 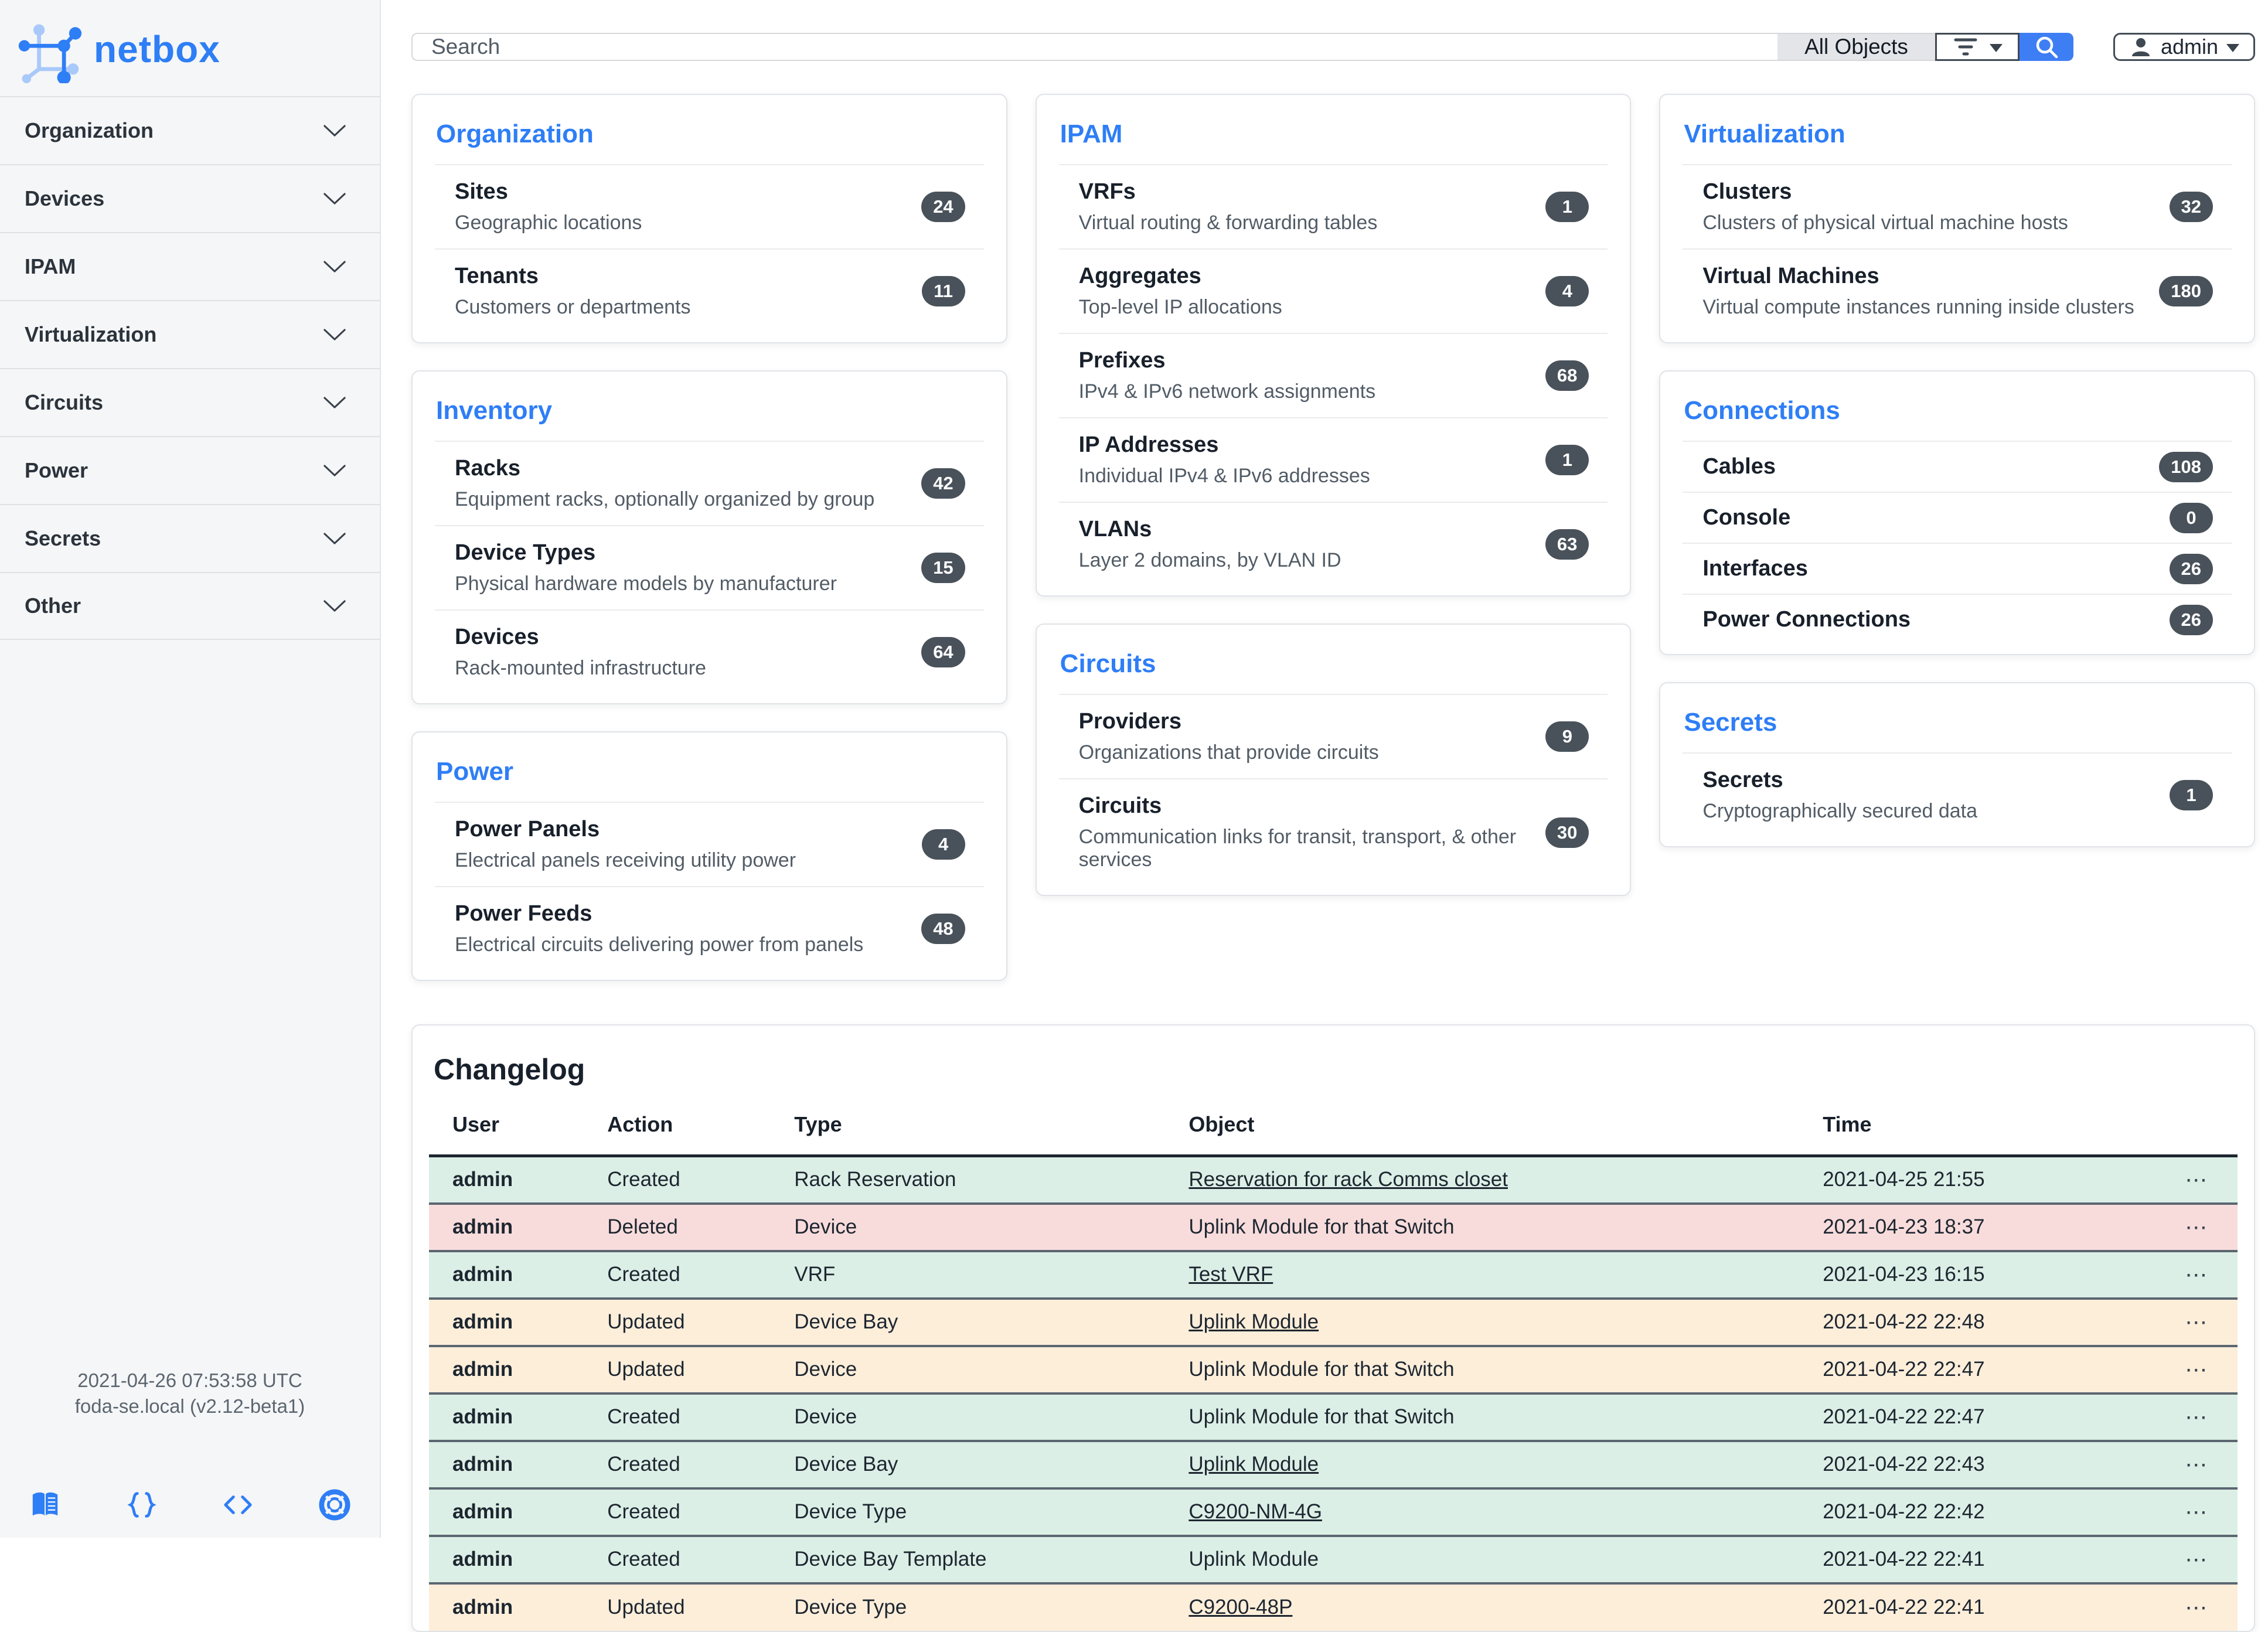 What do you see at coordinates (527, 829) in the screenshot?
I see `item-link: Power Panels` at bounding box center [527, 829].